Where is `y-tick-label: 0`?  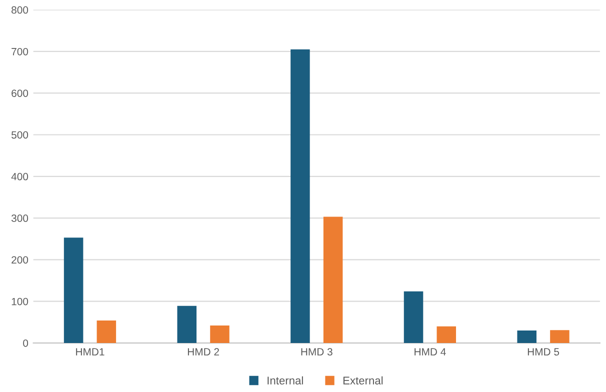 y-tick-label: 0 is located at coordinates (25, 343).